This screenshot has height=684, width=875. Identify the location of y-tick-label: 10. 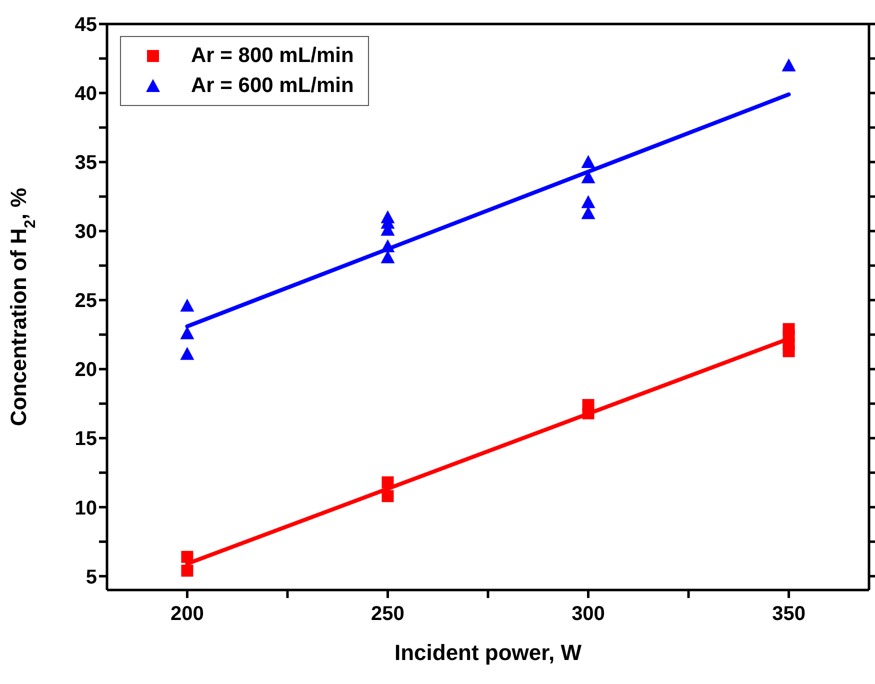
(85, 508).